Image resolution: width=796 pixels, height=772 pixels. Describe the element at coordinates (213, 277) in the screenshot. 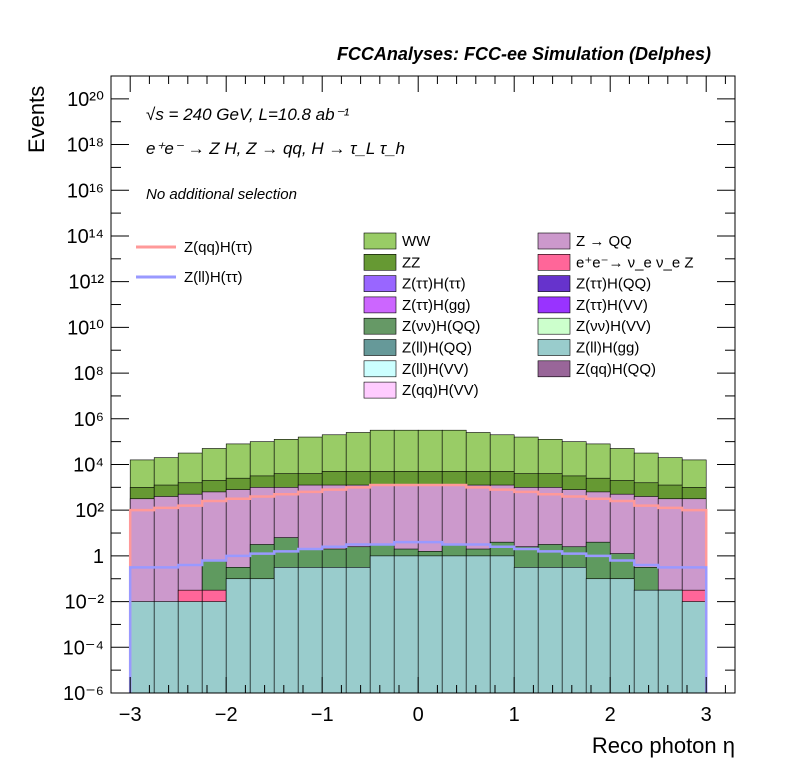

I see `legend-line-label: Z(ll)H(ττ)` at that location.